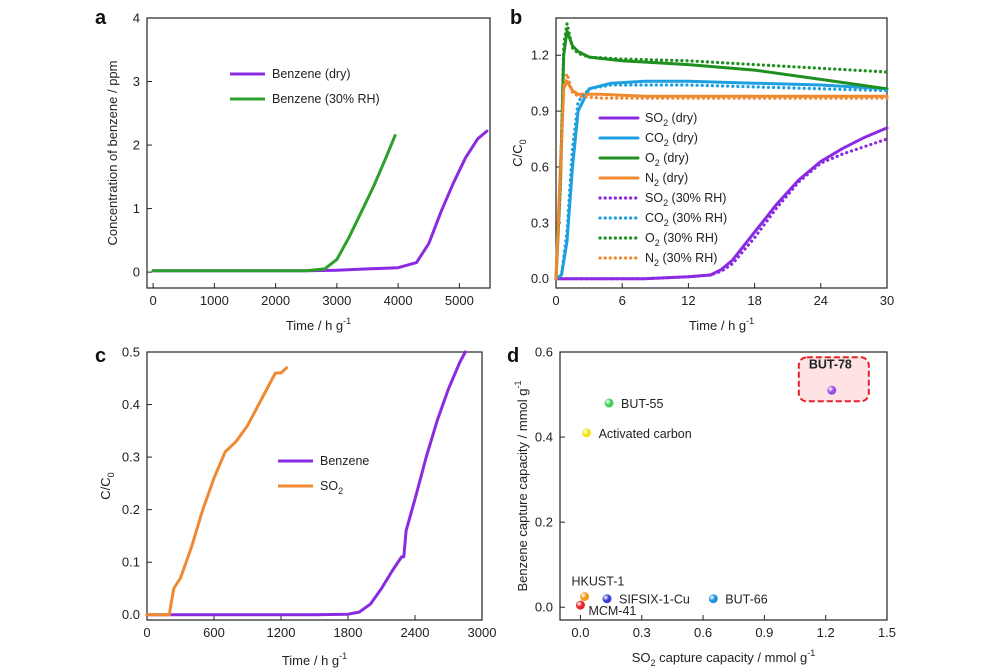  Describe the element at coordinates (344, 461) in the screenshot. I see `legend-label-part: Benzene` at that location.